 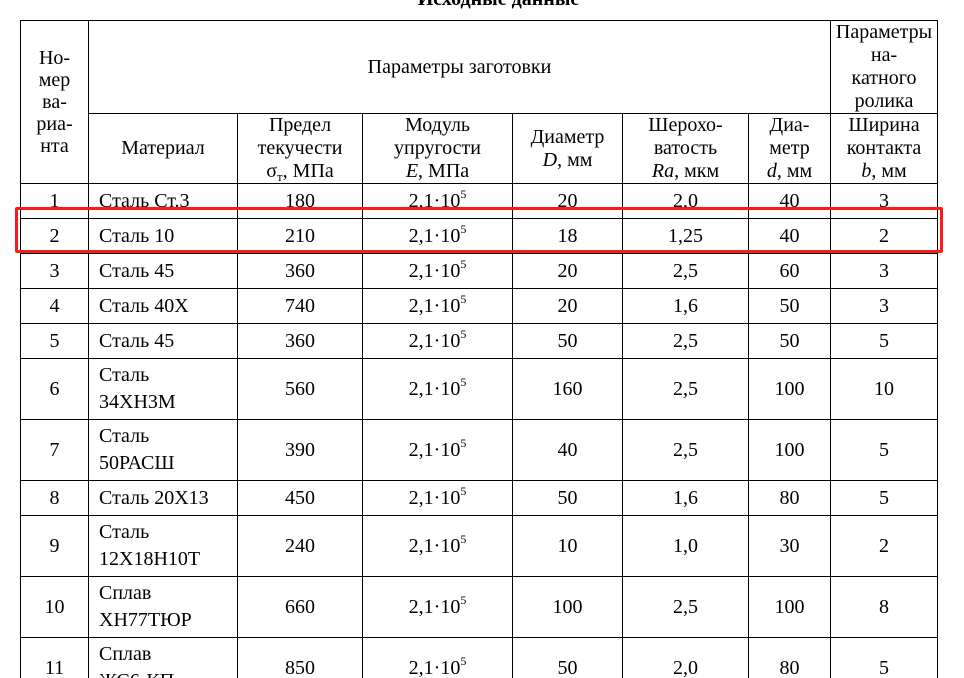 I want to click on variant-header: Но-мер ва-риа-нта, so click(x=54, y=102).